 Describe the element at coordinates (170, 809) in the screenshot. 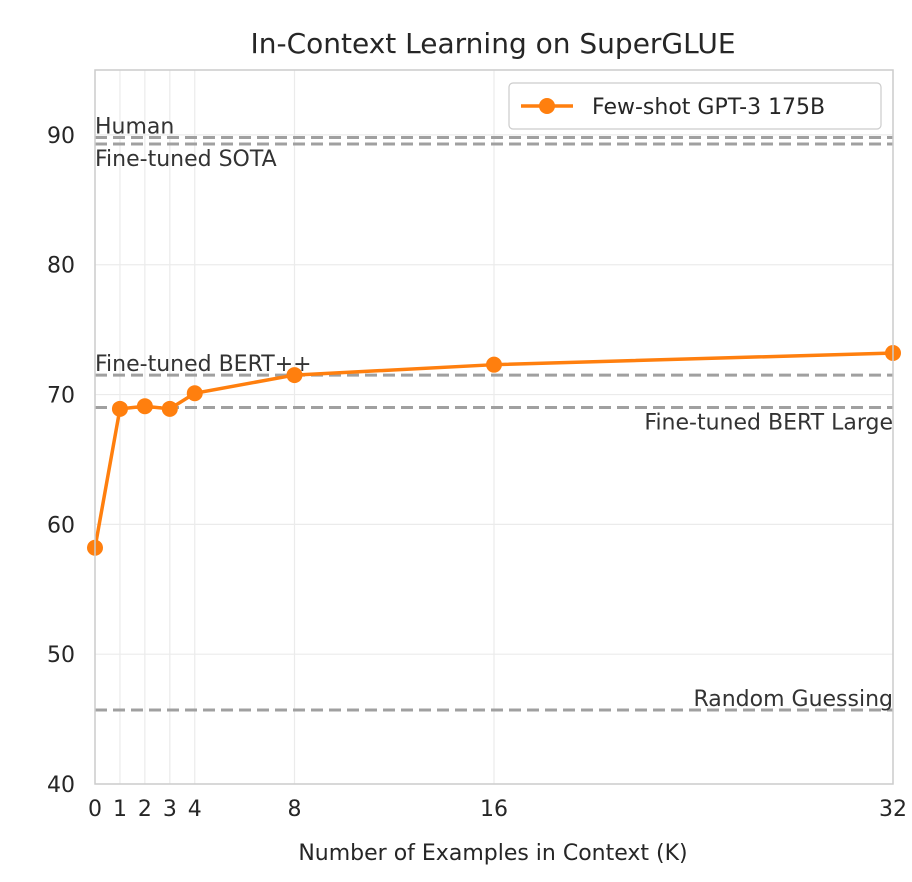

I see `x-tick-label: 3` at that location.